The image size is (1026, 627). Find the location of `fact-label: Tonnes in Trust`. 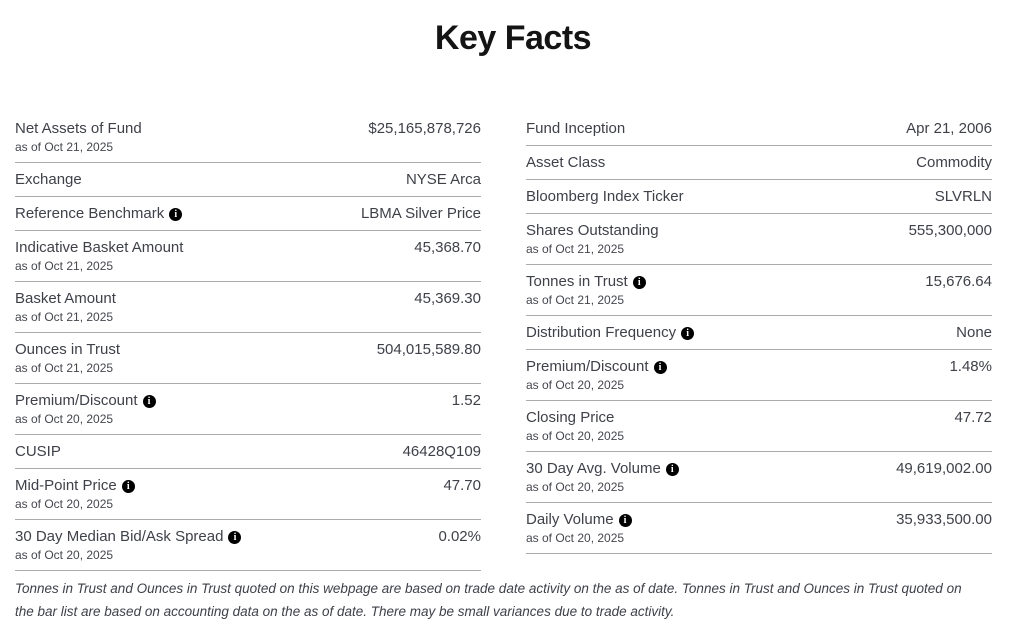

fact-label: Tonnes in Trust is located at coordinates (577, 281).